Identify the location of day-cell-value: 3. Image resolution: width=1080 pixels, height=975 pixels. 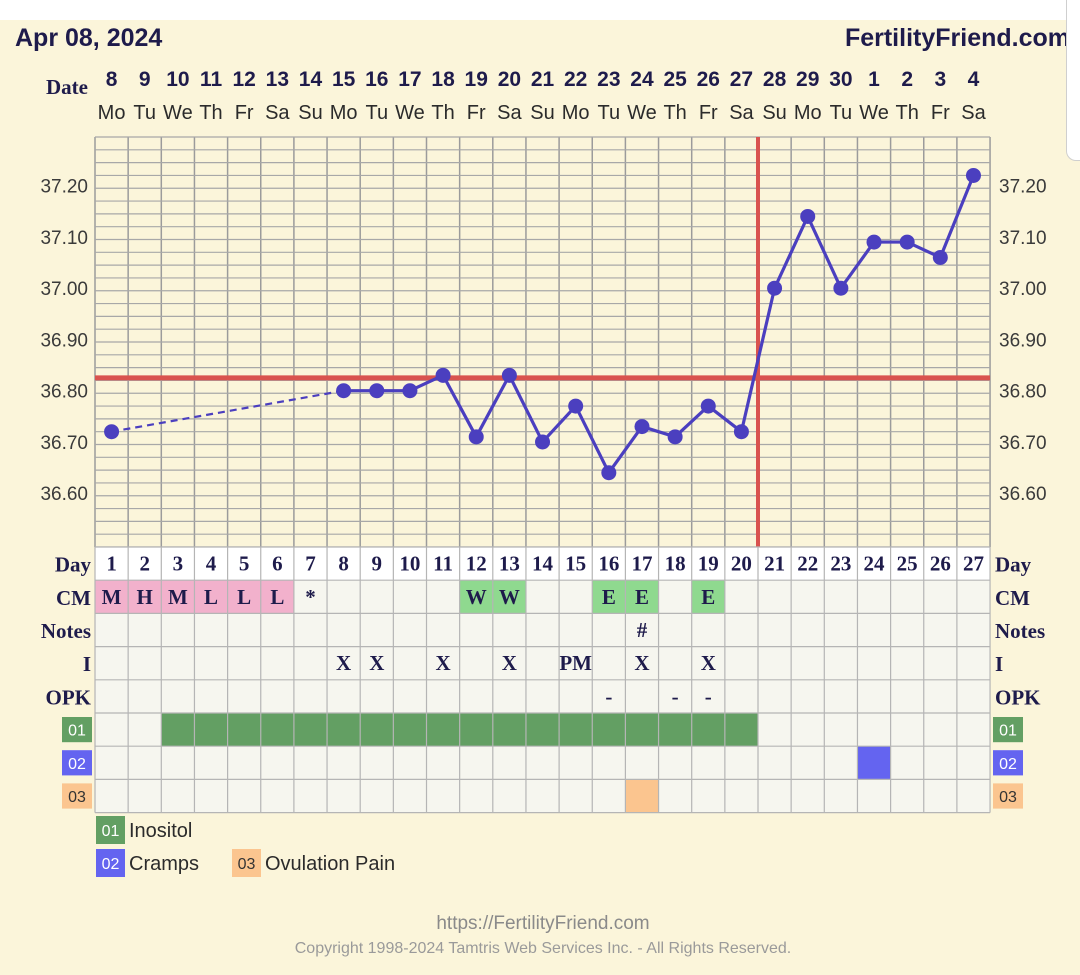
(178, 564).